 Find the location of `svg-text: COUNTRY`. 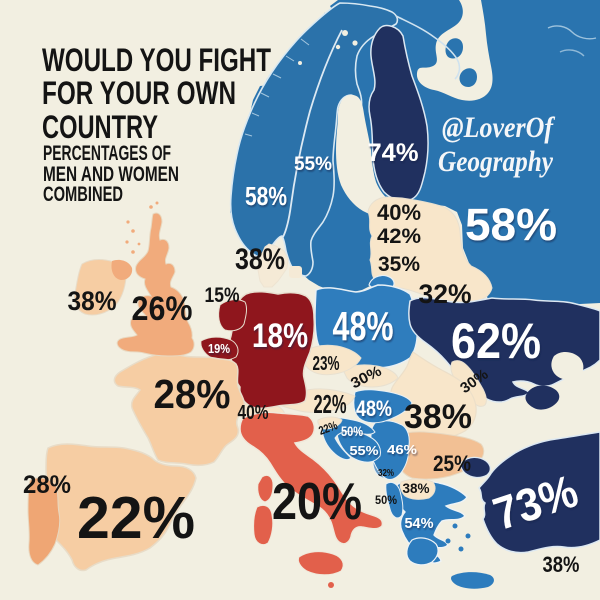

svg-text: COUNTRY is located at coordinates (100, 127).